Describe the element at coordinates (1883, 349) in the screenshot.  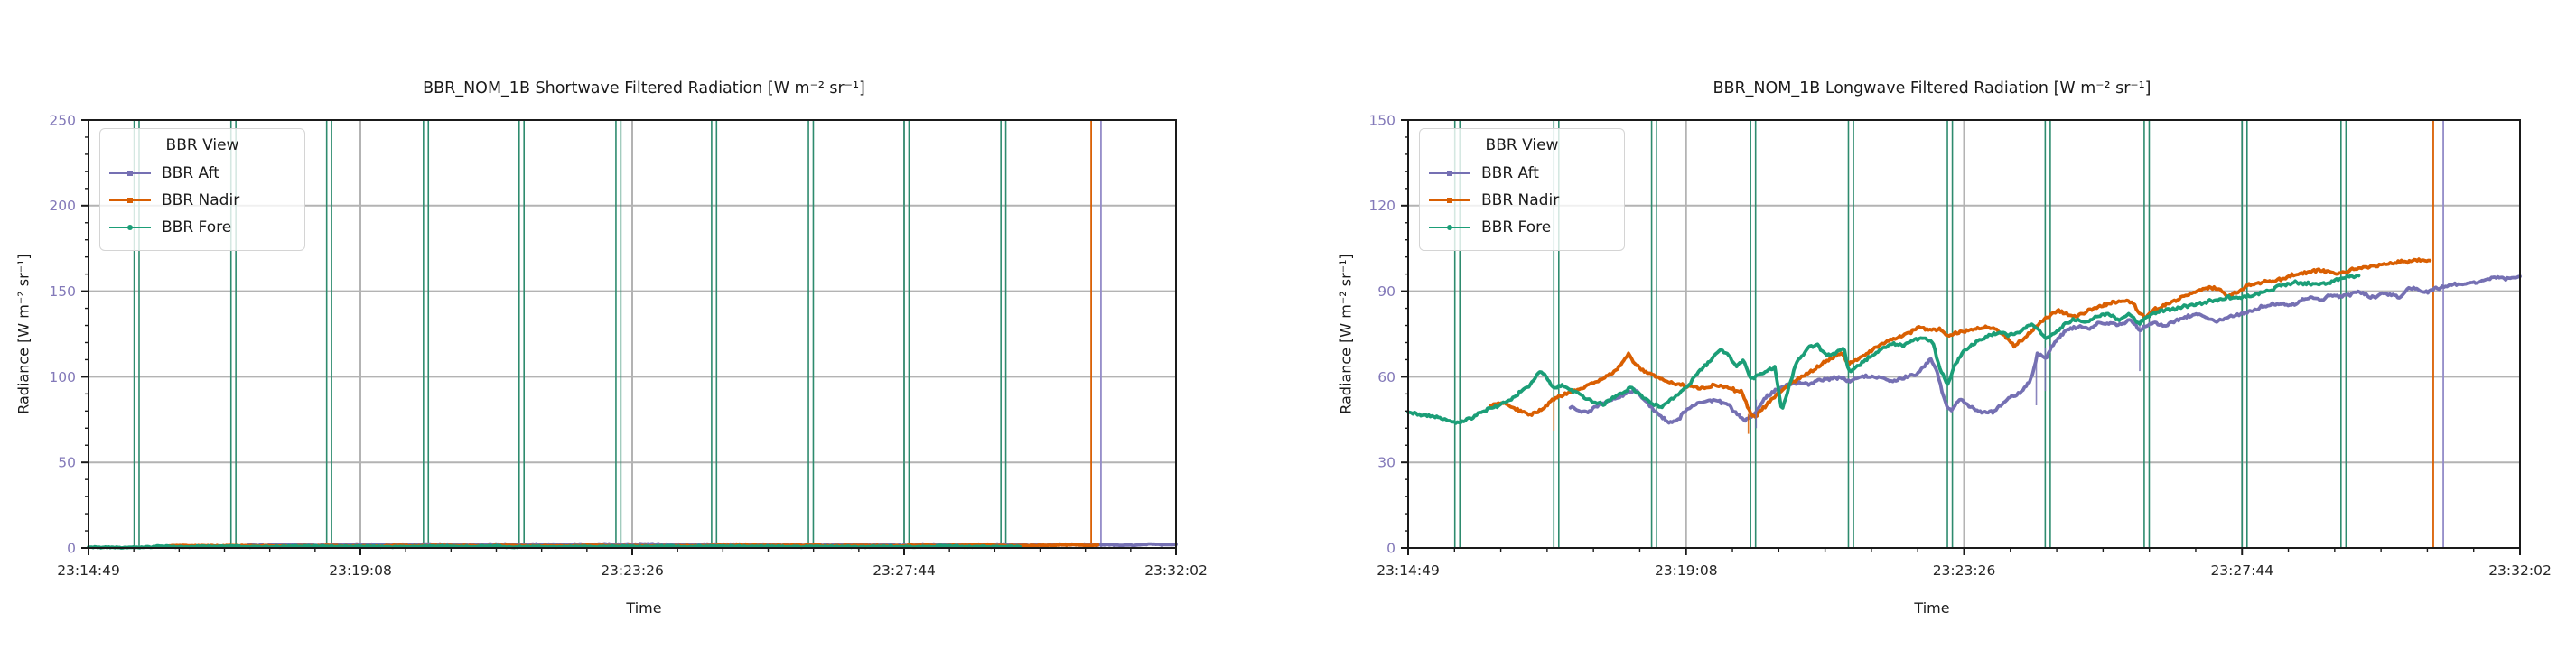
I see `series-line-bbr-fore` at that location.